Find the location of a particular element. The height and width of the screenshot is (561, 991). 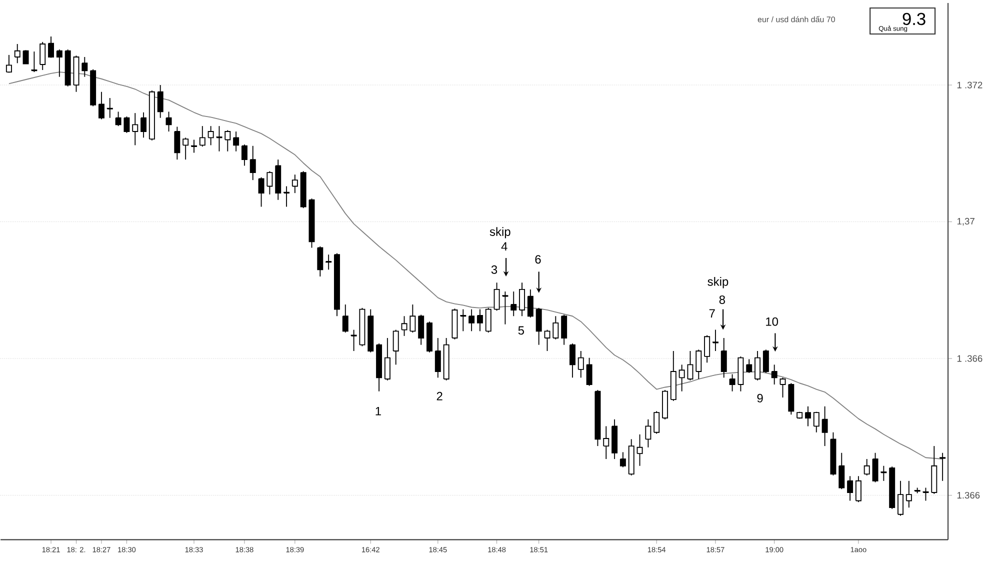

annotation: 5 is located at coordinates (521, 330).